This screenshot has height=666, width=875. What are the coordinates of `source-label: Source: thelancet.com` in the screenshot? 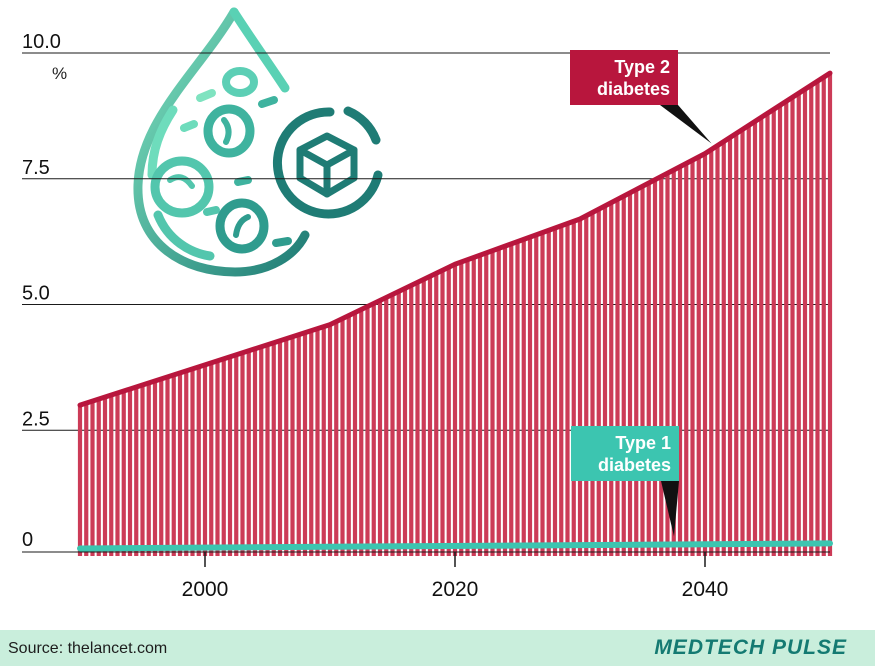 It's located at (88, 648).